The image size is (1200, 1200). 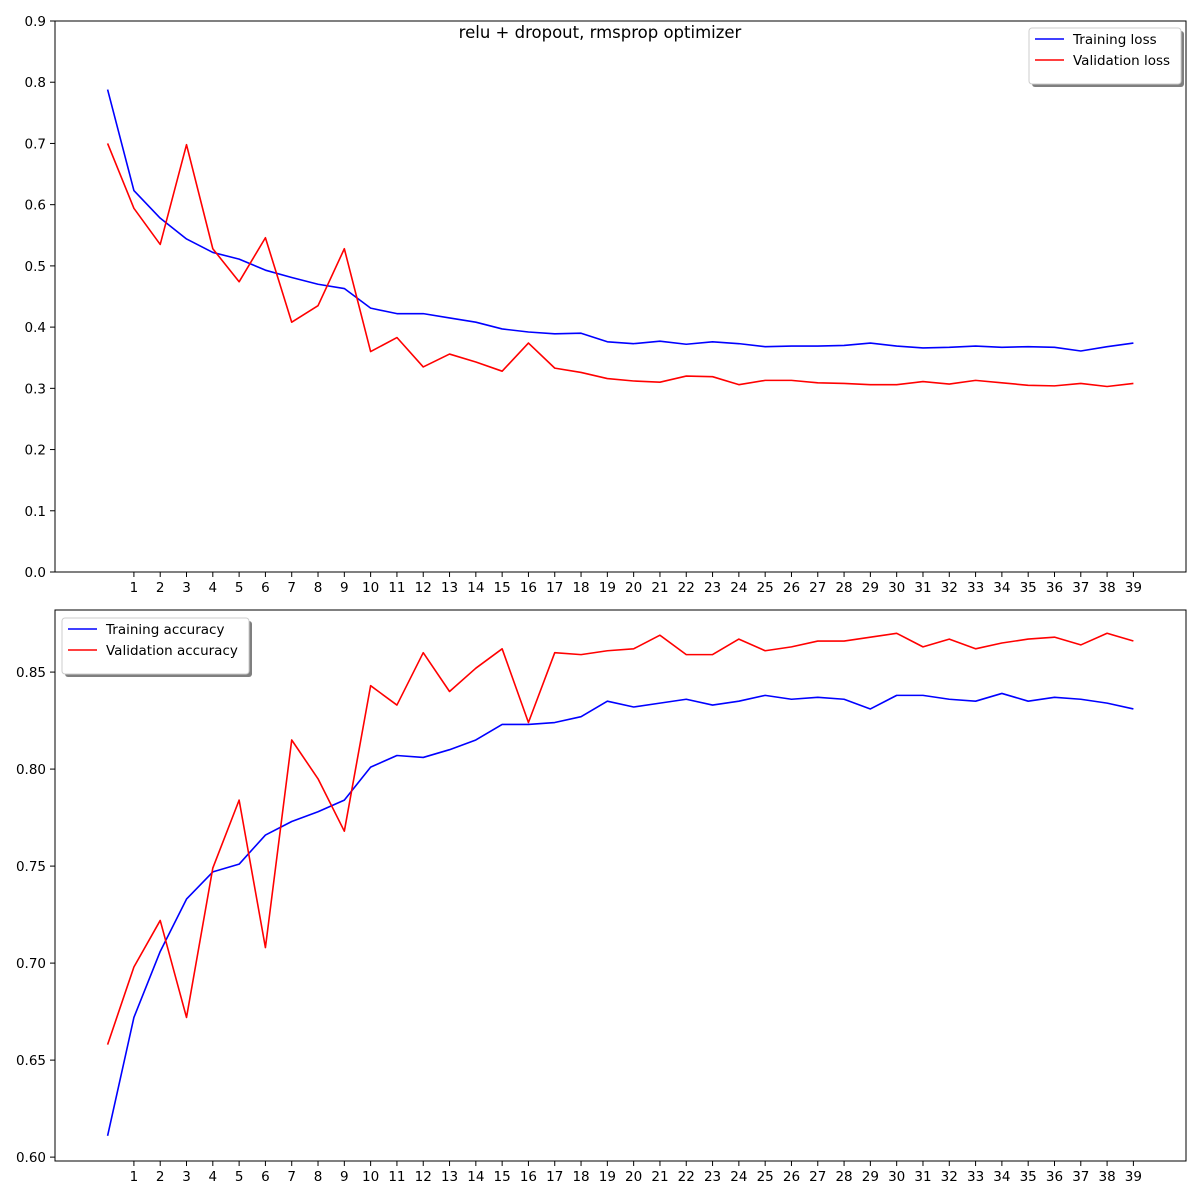 What do you see at coordinates (659, 1177) in the screenshot?
I see `x-tick-label: 21` at bounding box center [659, 1177].